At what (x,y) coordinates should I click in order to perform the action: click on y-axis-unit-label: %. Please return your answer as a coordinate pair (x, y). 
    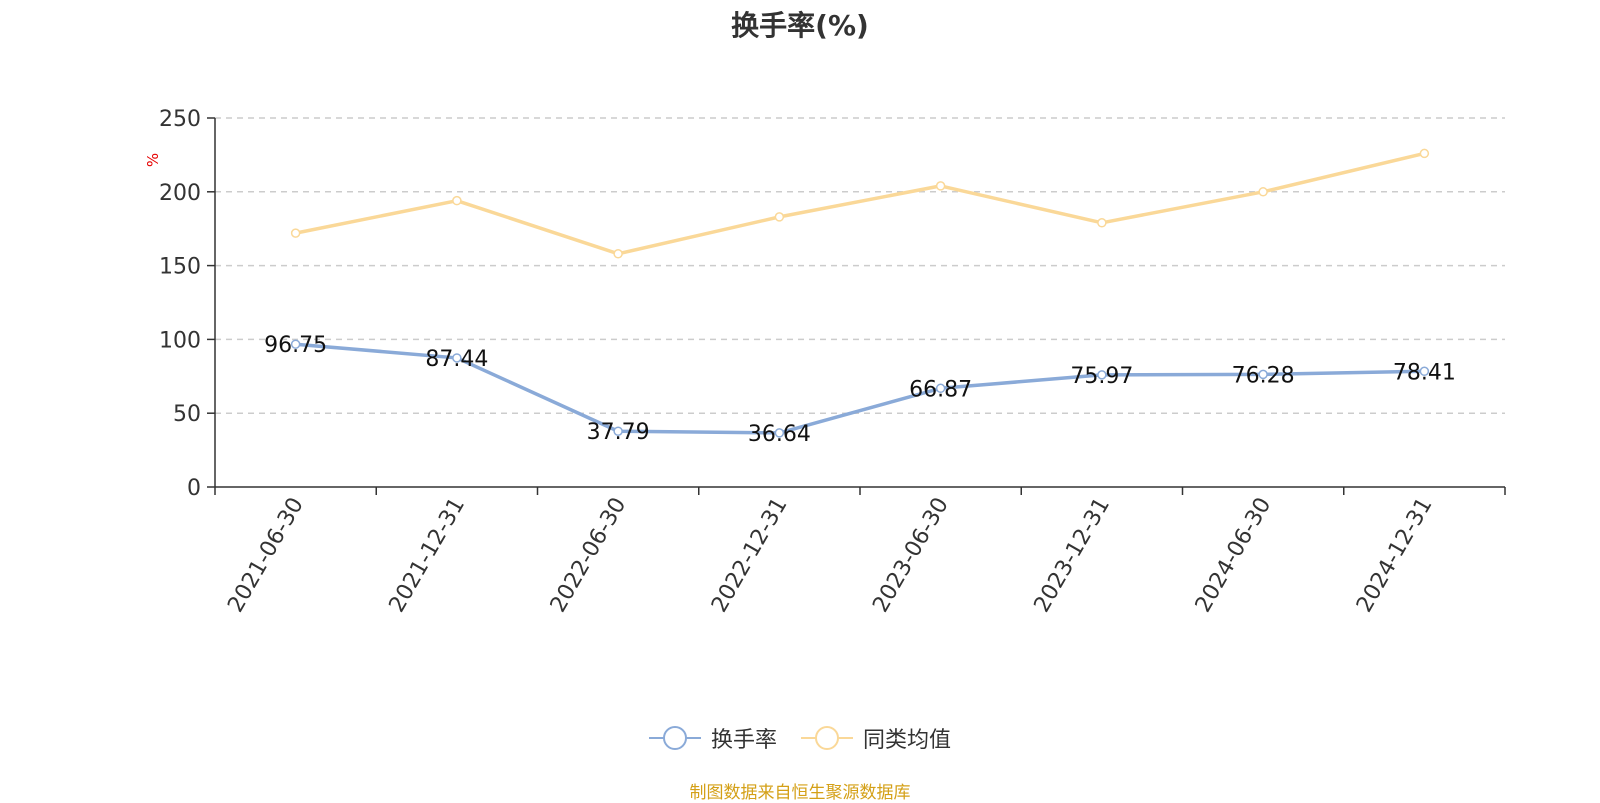
    Looking at the image, I should click on (153, 160).